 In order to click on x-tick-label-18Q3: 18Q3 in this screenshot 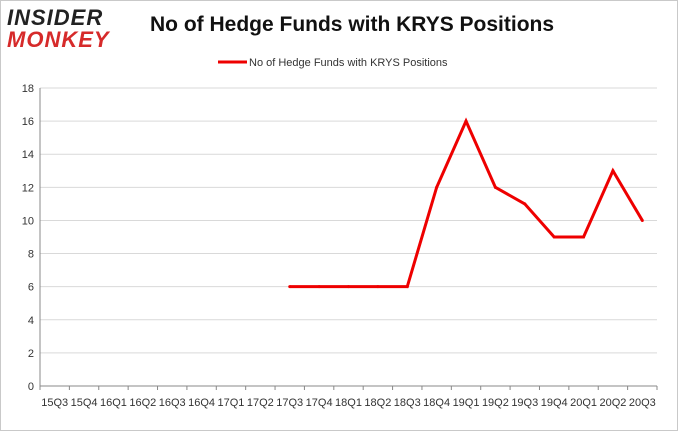, I will do `click(407, 403)`.